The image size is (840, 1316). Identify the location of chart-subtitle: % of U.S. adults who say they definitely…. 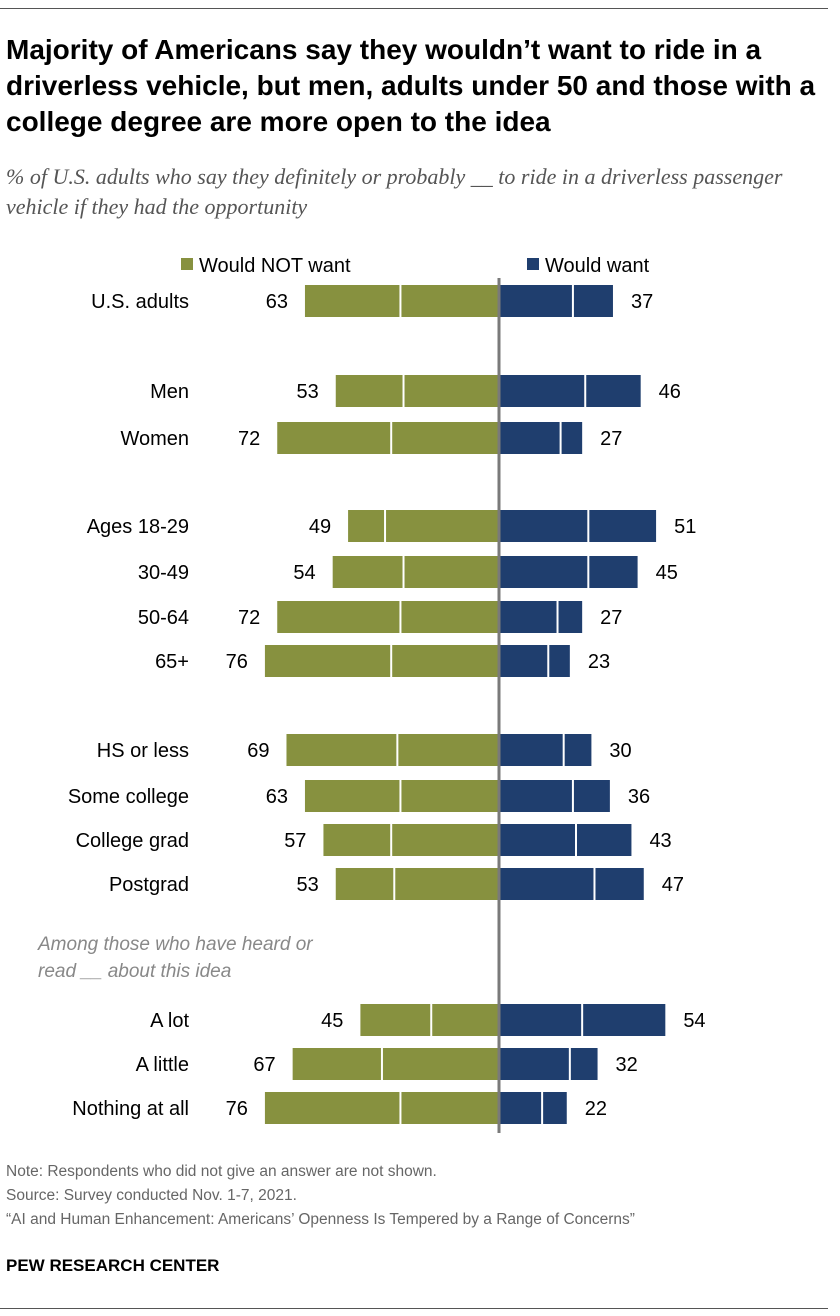
(394, 191).